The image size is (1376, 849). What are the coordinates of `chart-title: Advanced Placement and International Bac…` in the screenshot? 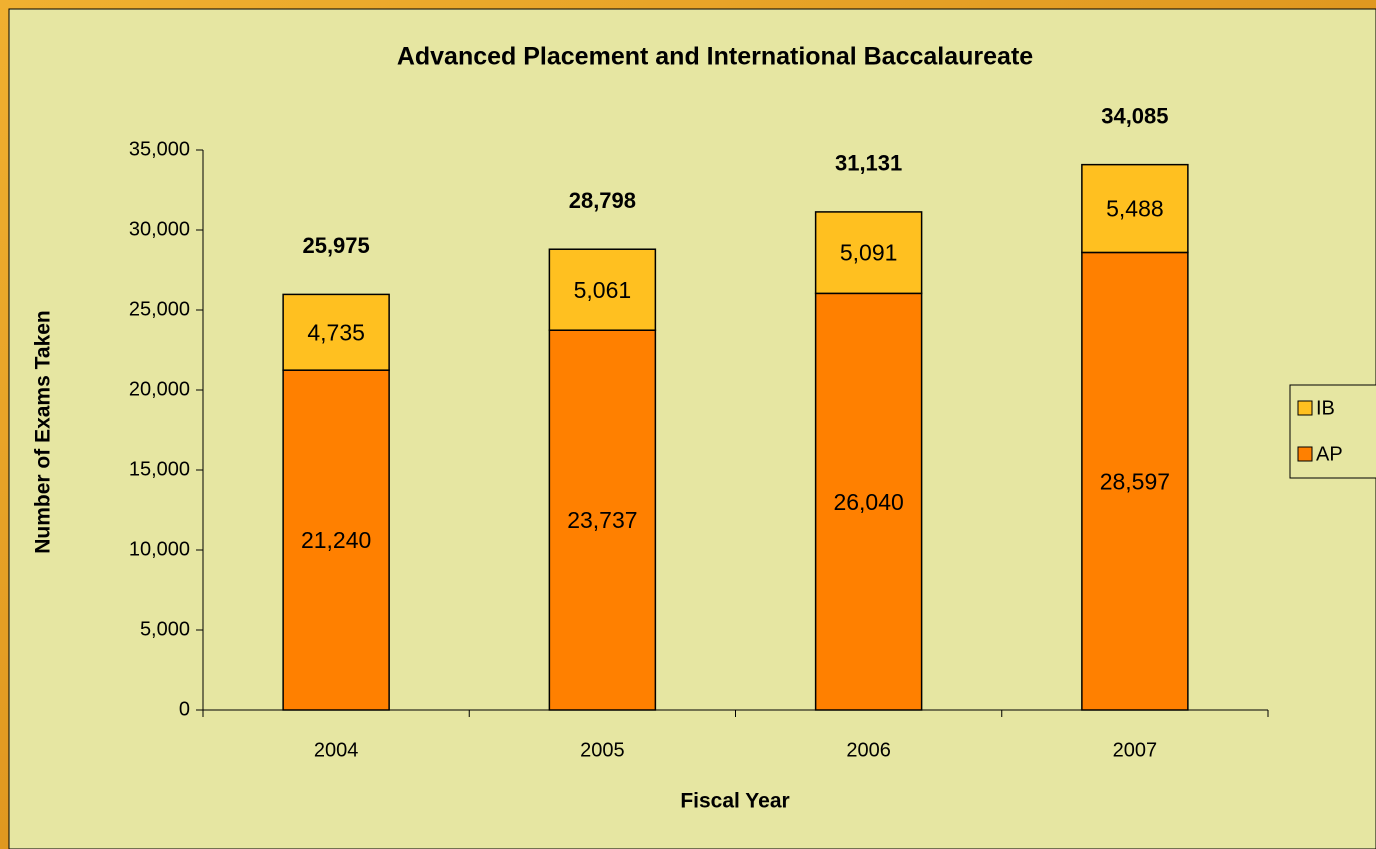 It's located at (715, 57).